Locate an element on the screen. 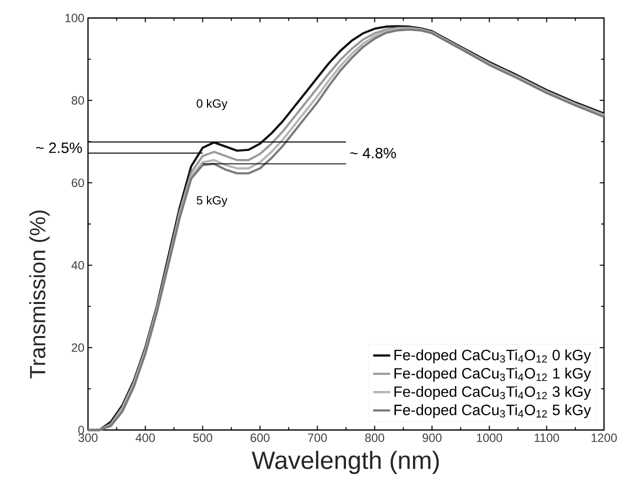 The image size is (624, 501). y-axis-title: Transmission (%) is located at coordinates (39, 294).